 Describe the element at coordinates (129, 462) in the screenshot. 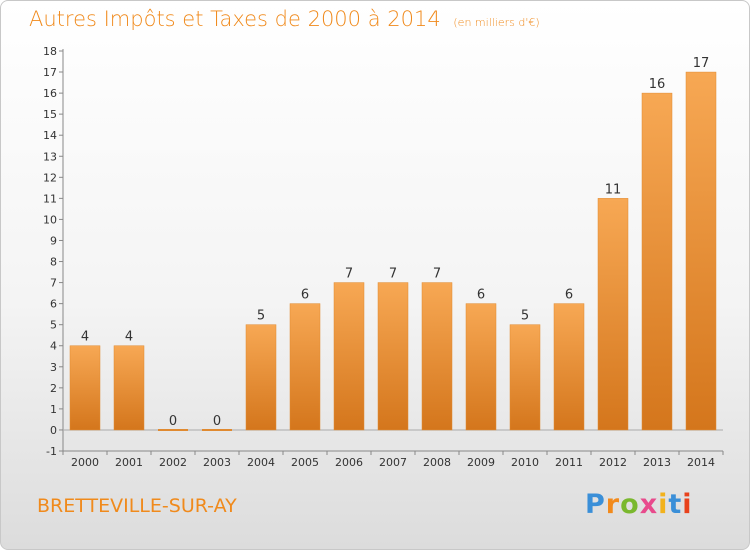

I see `x-tick-label: 2001` at that location.